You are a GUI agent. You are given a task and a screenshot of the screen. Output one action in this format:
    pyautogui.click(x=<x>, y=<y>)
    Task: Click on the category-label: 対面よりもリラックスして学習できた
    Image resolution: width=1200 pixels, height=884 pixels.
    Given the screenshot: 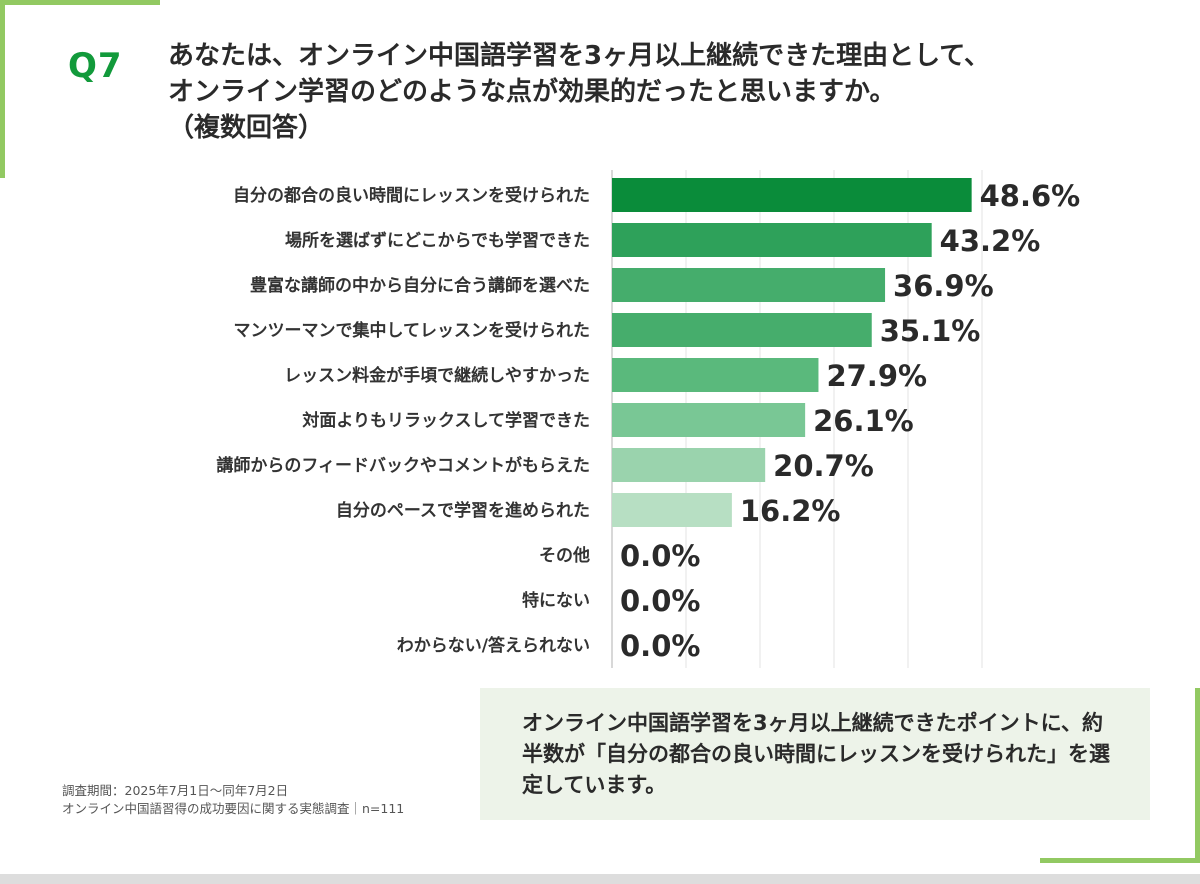 What is the action you would take?
    pyautogui.click(x=445, y=420)
    